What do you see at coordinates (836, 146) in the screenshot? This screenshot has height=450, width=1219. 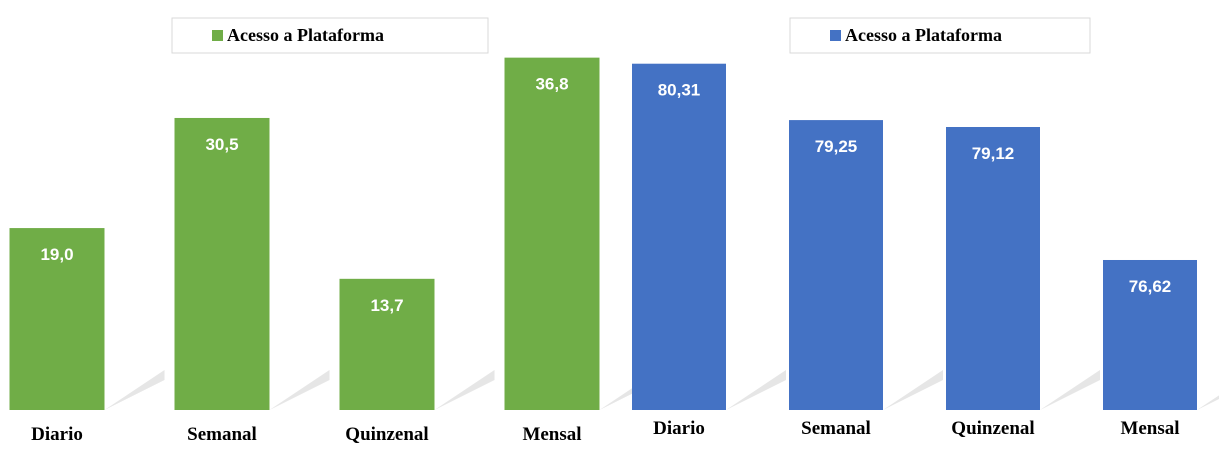 I see `value-label: 79,25` at bounding box center [836, 146].